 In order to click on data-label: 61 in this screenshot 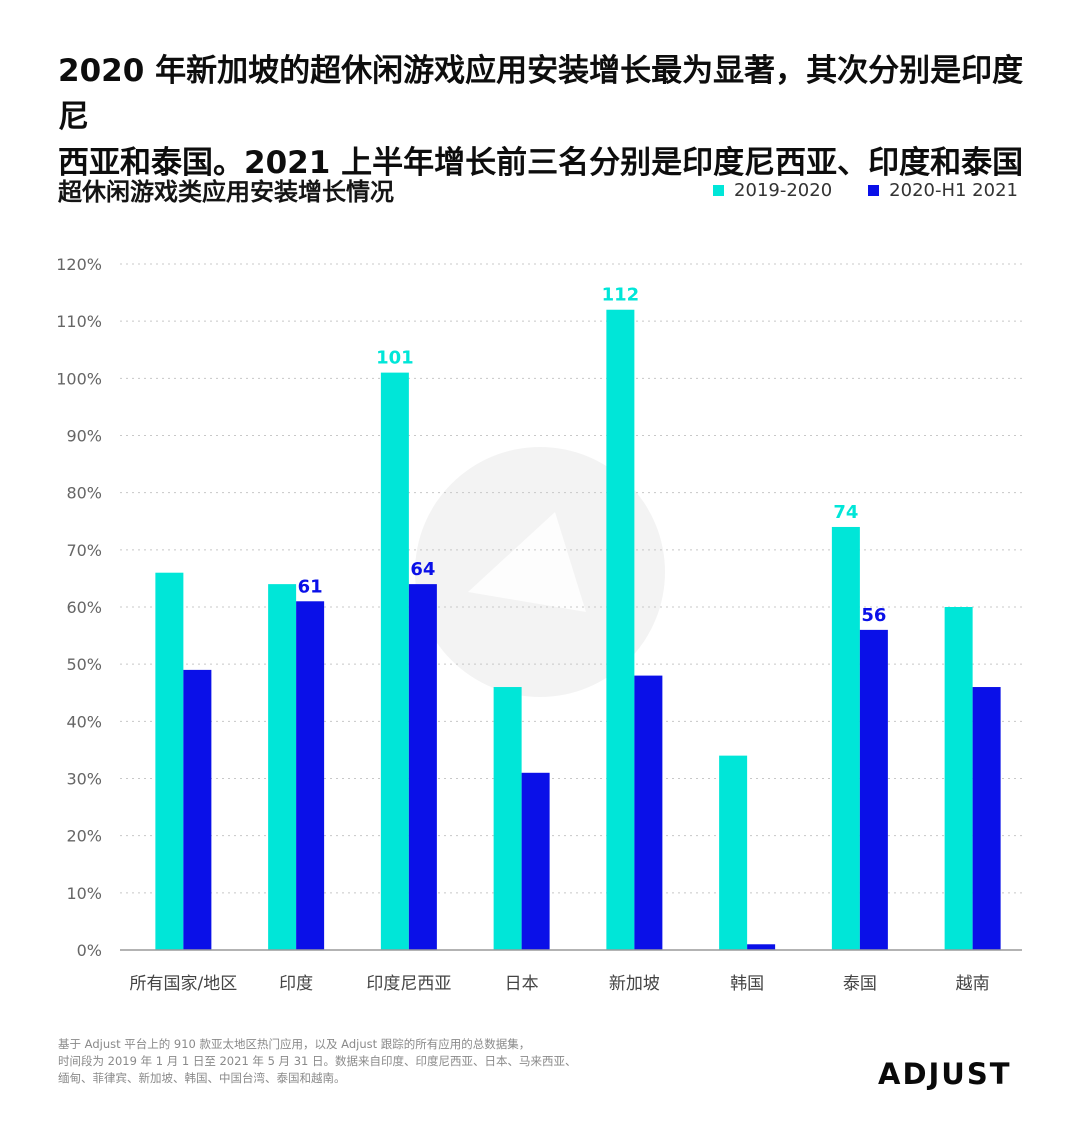, I will do `click(310, 586)`.